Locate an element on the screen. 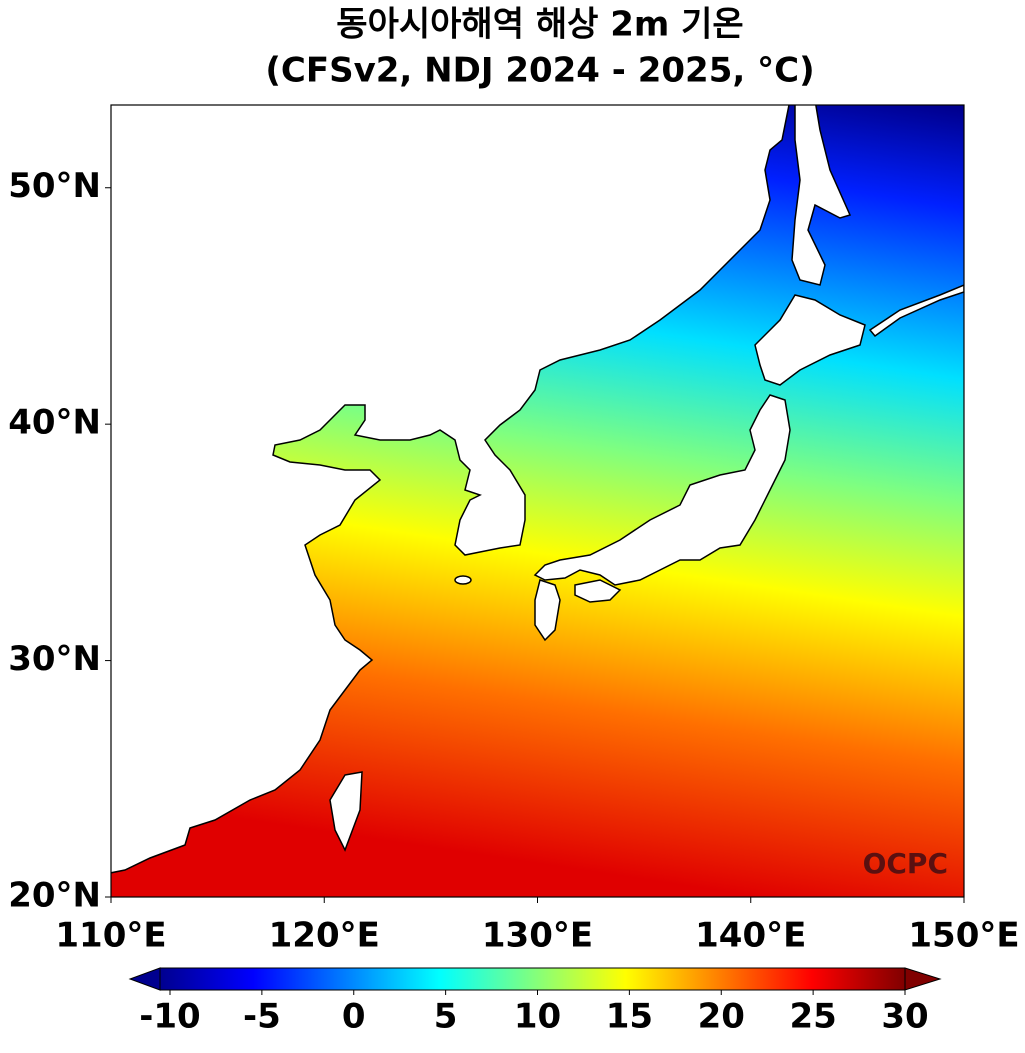 This screenshot has height=1053, width=1025. sakhalin is located at coordinates (821, 195).